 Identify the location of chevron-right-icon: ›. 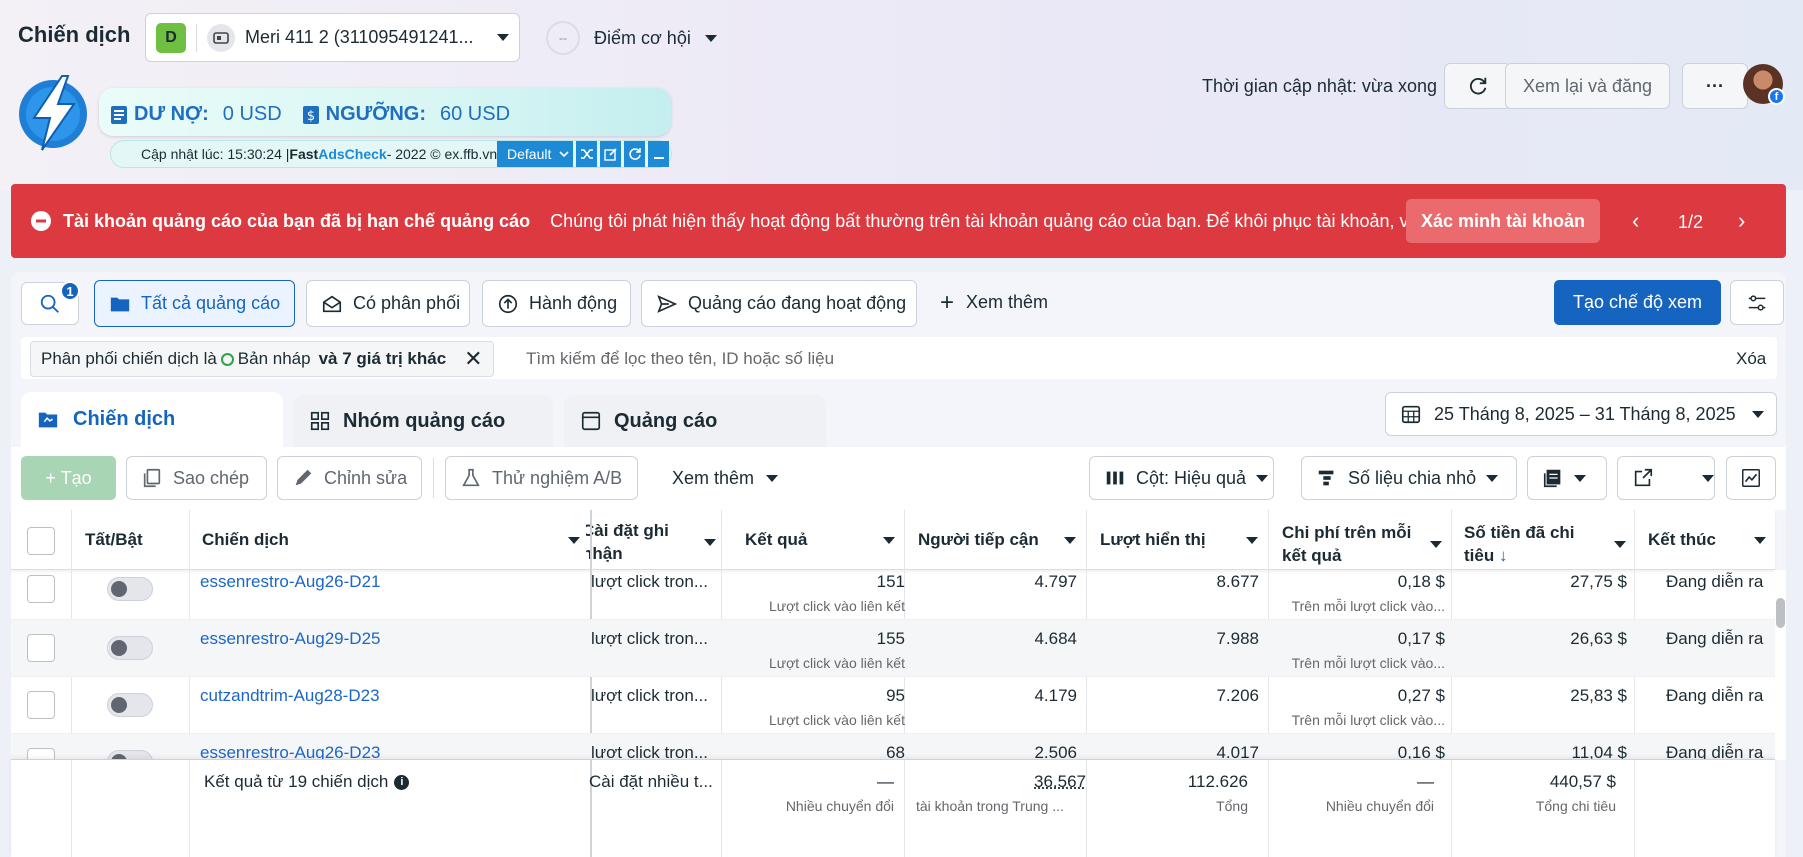
(1741, 221).